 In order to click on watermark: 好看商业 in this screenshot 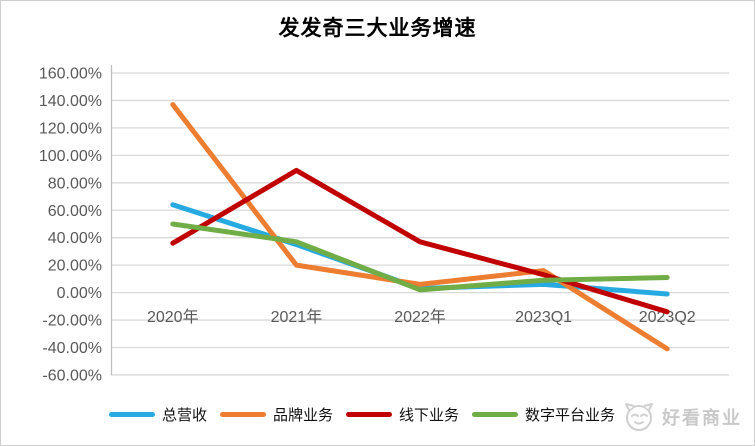, I will do `click(681, 417)`.